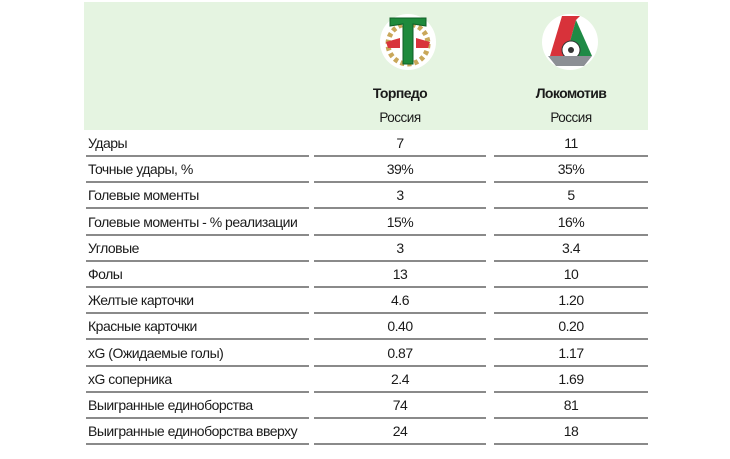  I want to click on stat-label: xG (Ожидаемые голы), so click(197, 354).